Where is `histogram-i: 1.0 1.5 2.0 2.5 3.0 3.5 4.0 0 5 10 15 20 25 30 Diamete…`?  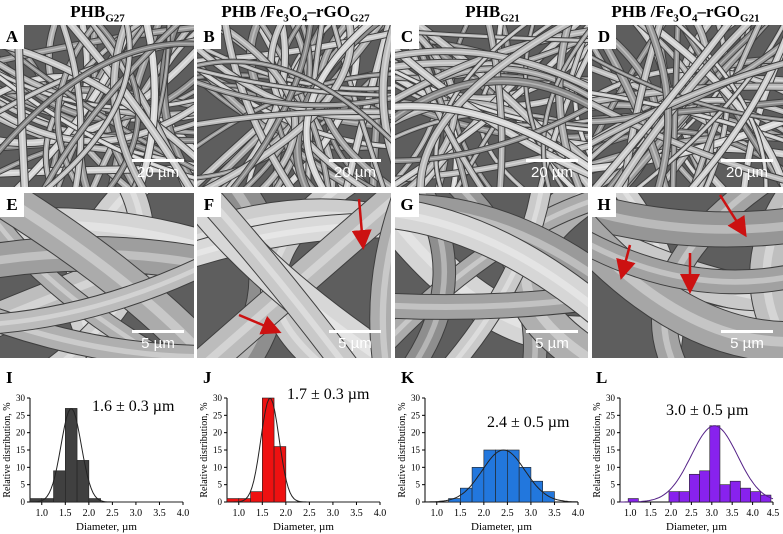
histogram-i: 1.0 1.5 2.0 2.5 3.0 3.5 4.0 0 5 10 15 20 25 30 Diamete… is located at coordinates (97, 449).